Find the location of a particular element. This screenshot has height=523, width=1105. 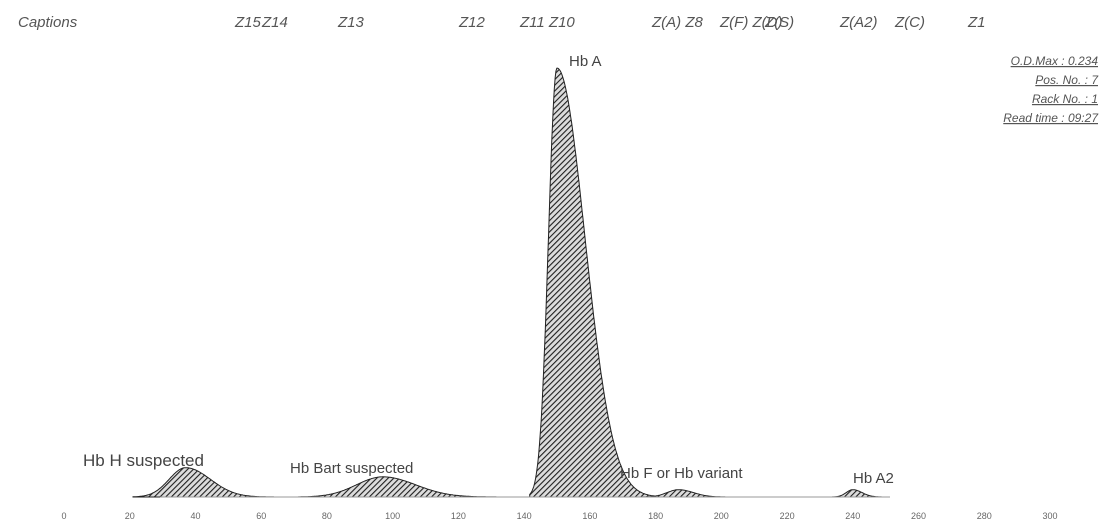

read-time-label: Read time : 09:27 is located at coordinates (1051, 118).